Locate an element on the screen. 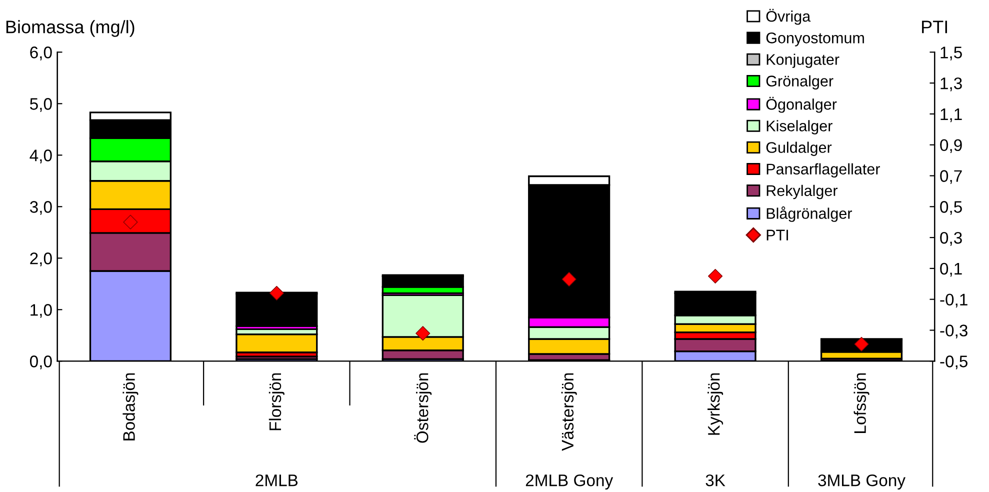 This screenshot has width=989, height=492. y2-tick-label: 1,3 is located at coordinates (951, 84).